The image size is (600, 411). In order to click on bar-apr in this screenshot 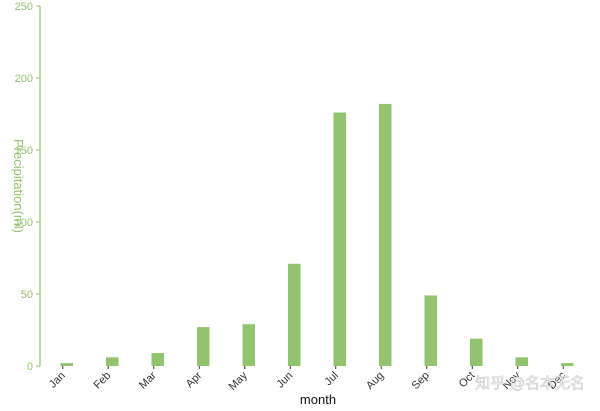, I will do `click(203, 346)`.